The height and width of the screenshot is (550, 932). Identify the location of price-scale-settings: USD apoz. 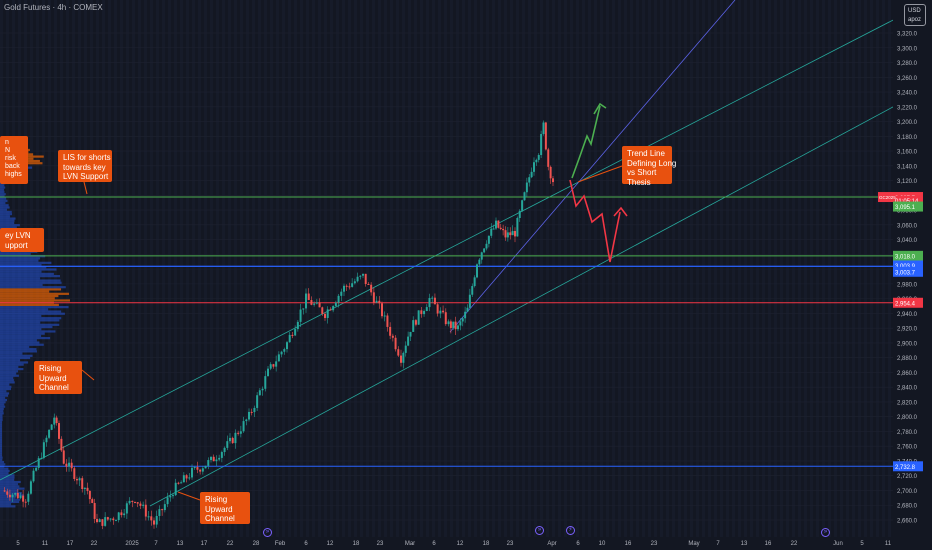
(915, 15).